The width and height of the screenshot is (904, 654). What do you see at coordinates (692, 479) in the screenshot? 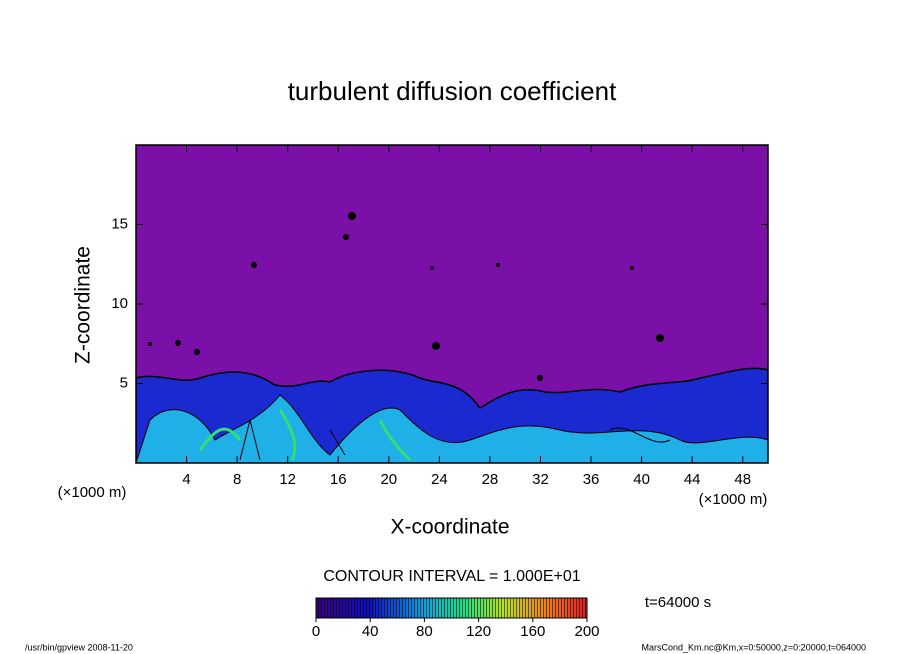
I see `x-tick-label: 44` at bounding box center [692, 479].